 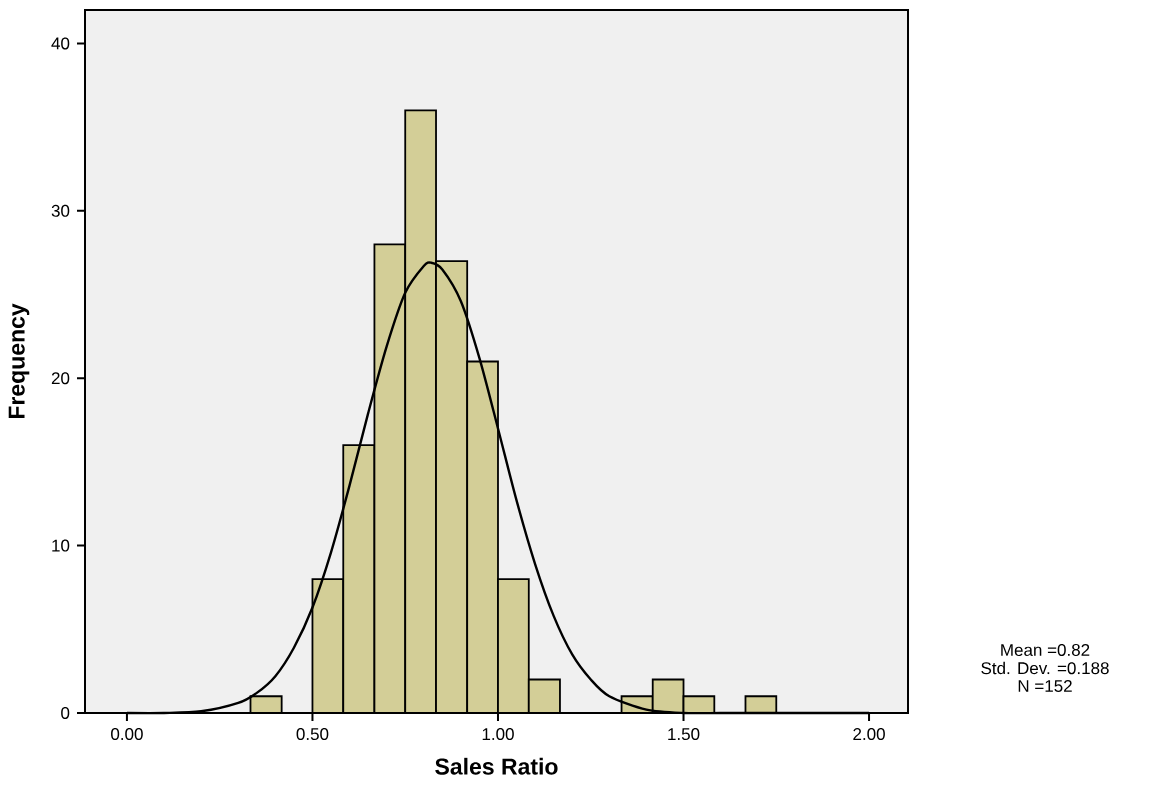 I want to click on y-tick-label: 10, so click(x=61, y=545).